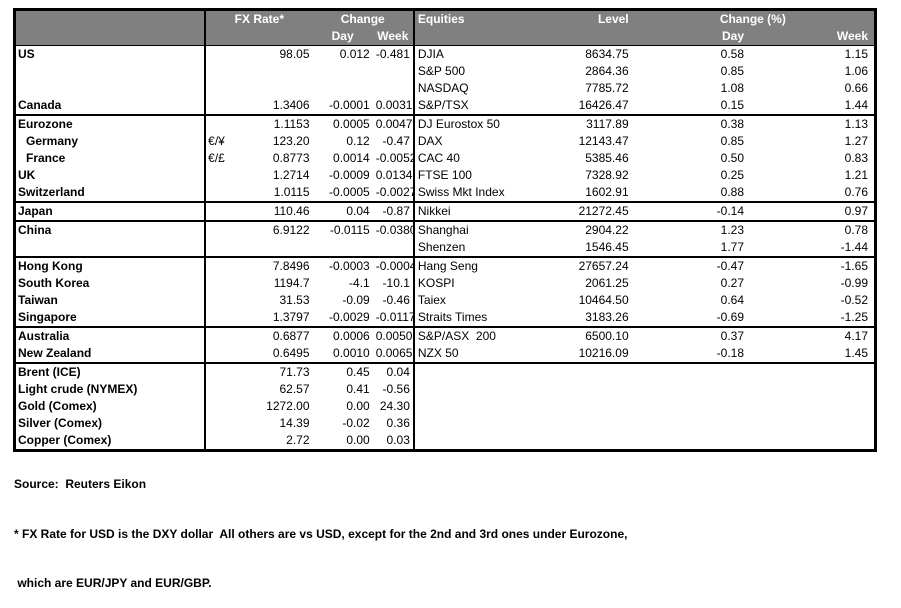 The image size is (901, 608). I want to click on fx-rate-cell: 123.20, so click(291, 141).